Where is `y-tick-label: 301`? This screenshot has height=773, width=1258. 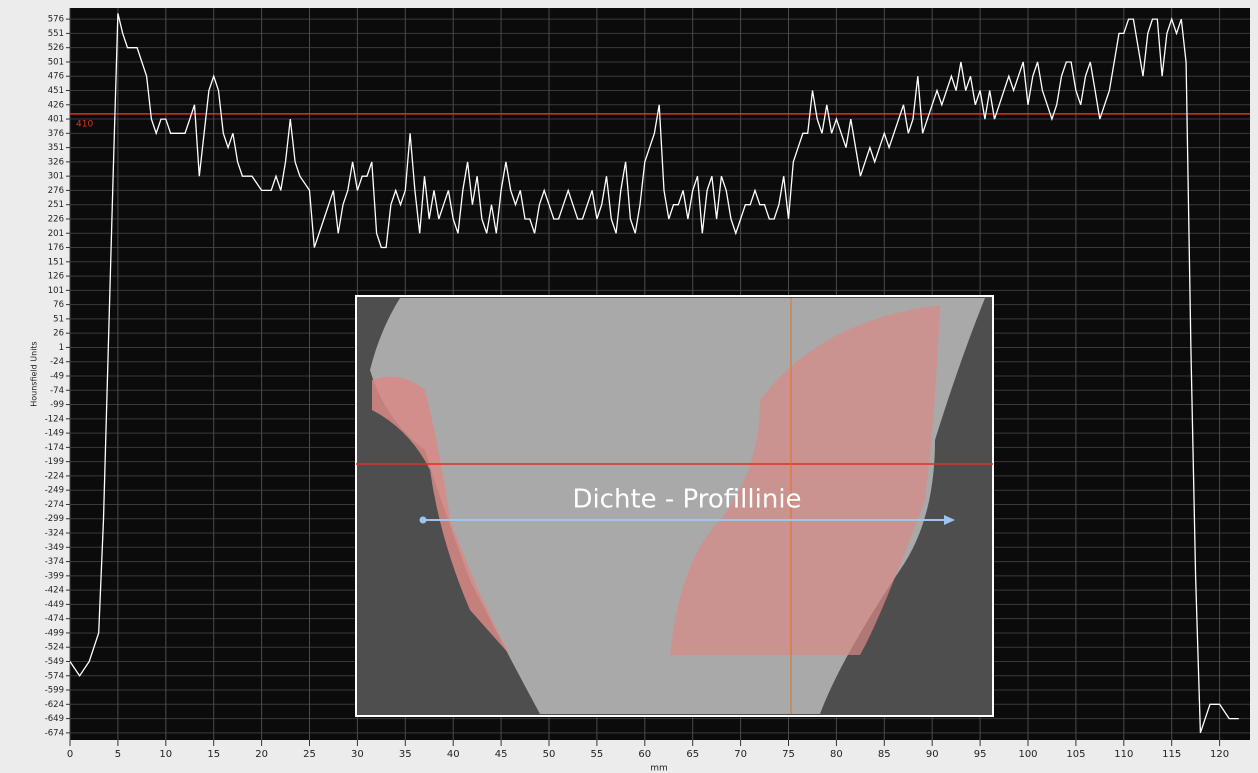
y-tick-label: 301 is located at coordinates (56, 177).